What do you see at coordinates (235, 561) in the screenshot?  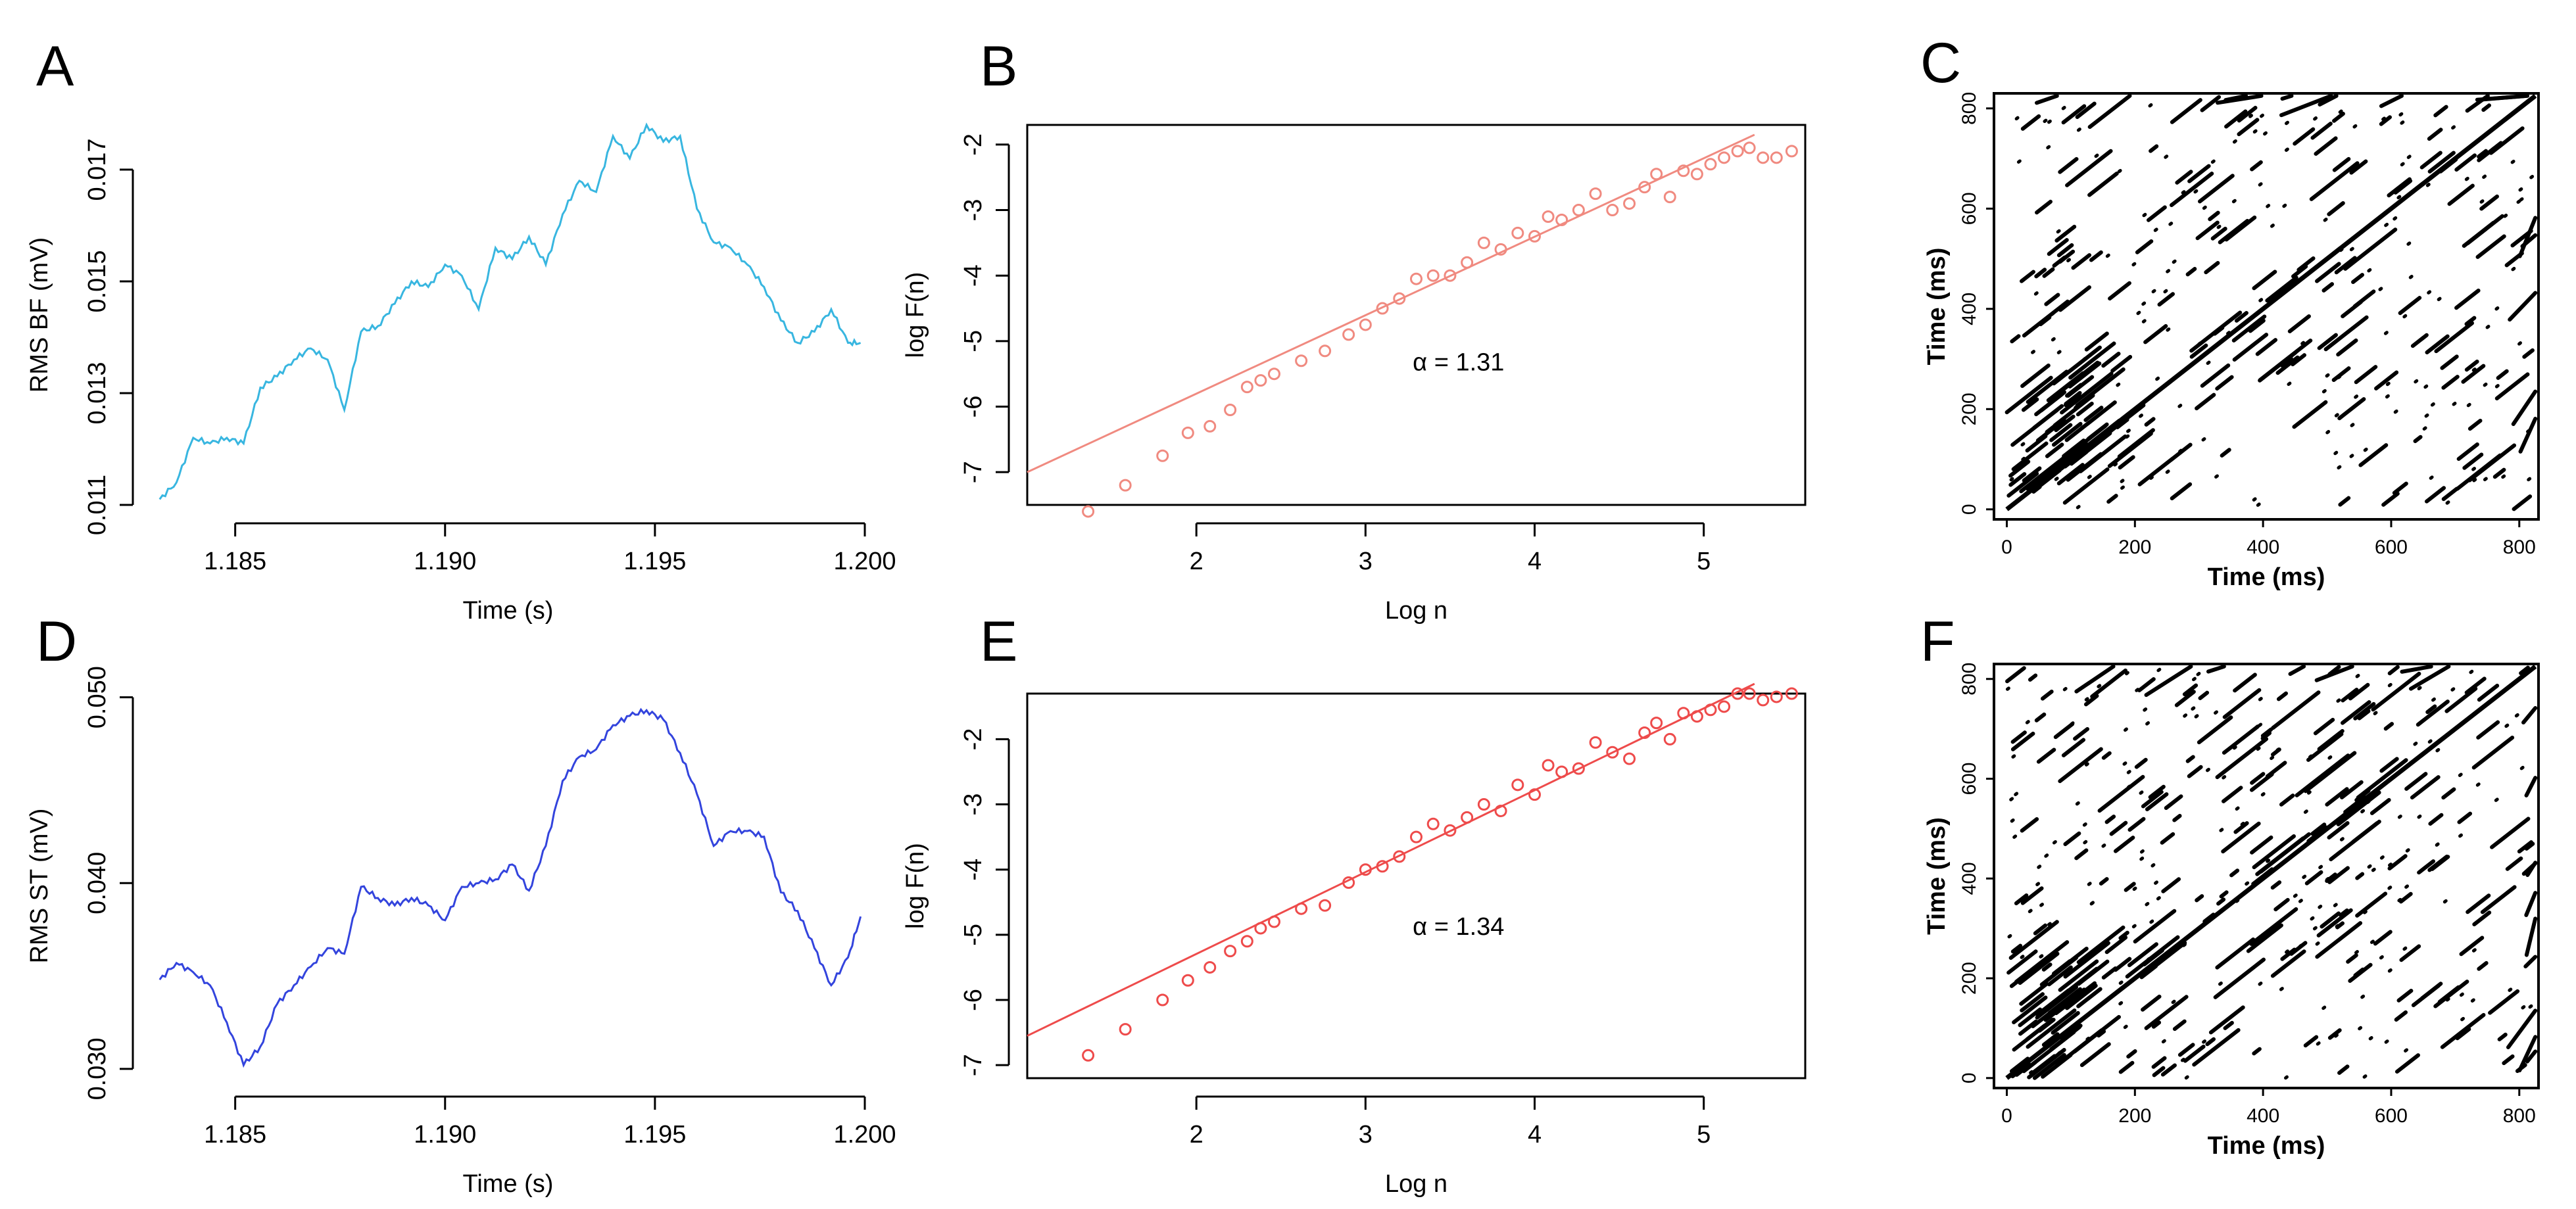 I see `x-tick-label: 1.185` at bounding box center [235, 561].